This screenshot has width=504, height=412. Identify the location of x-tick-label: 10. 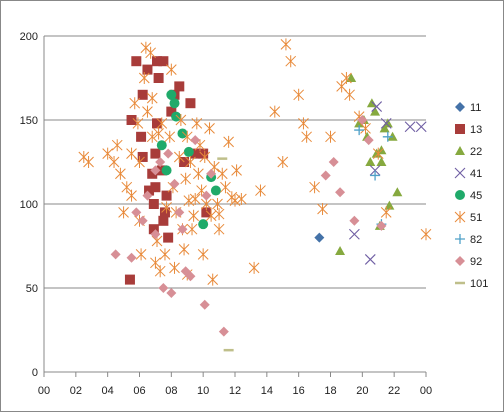
(203, 391).